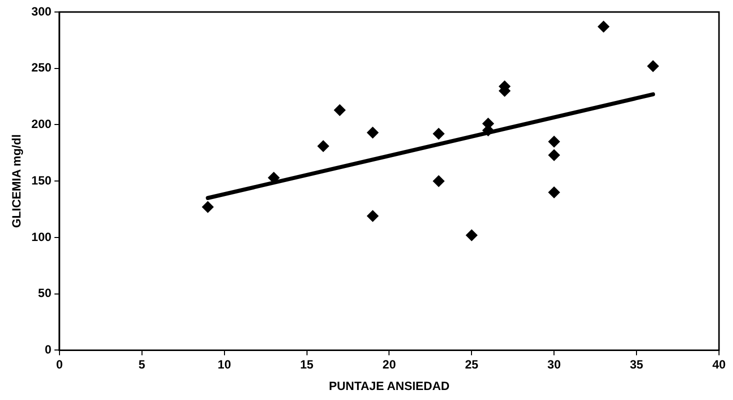 The image size is (733, 400). What do you see at coordinates (554, 365) in the screenshot?
I see `x-tick-label: 30` at bounding box center [554, 365].